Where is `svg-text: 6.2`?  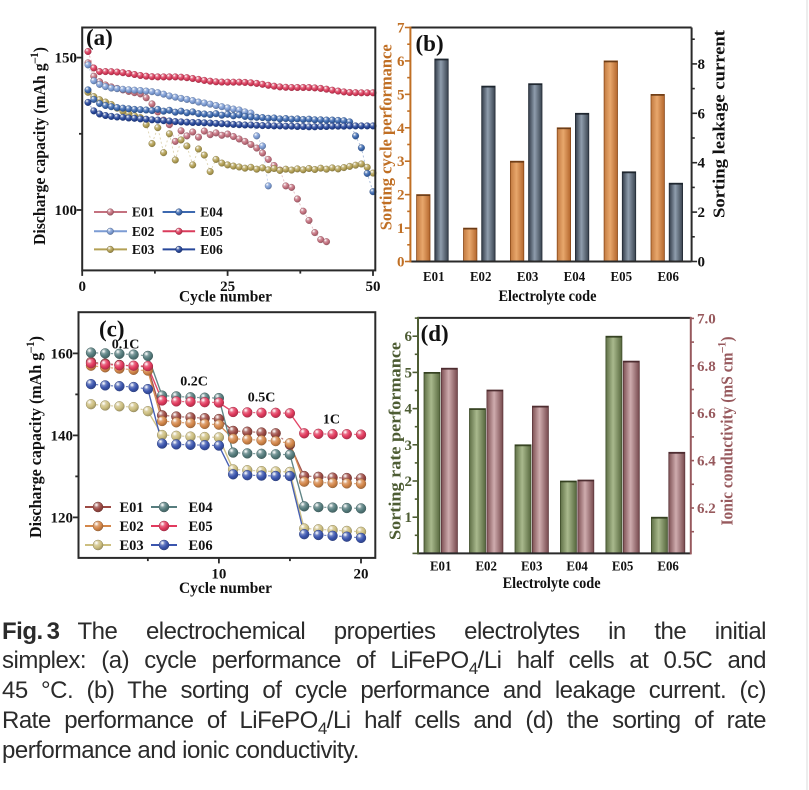 svg-text: 6.2 is located at coordinates (706, 509).